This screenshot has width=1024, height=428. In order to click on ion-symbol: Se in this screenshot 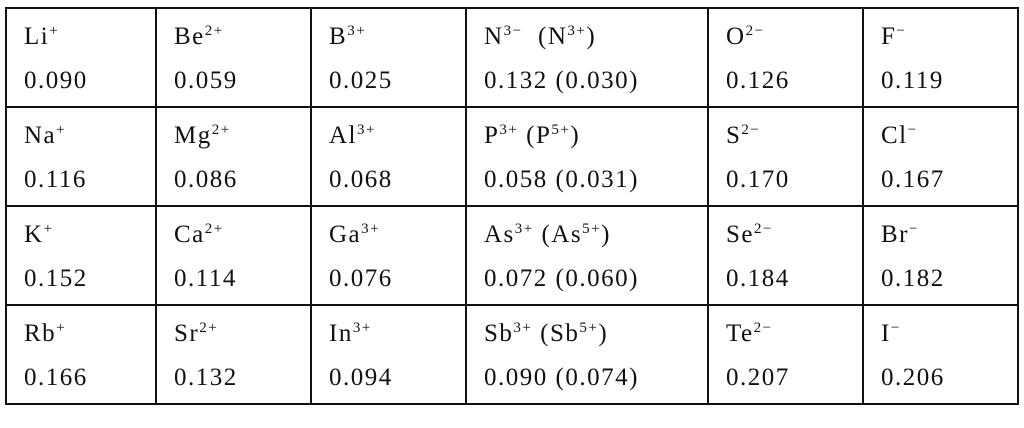, I will do `click(740, 234)`.